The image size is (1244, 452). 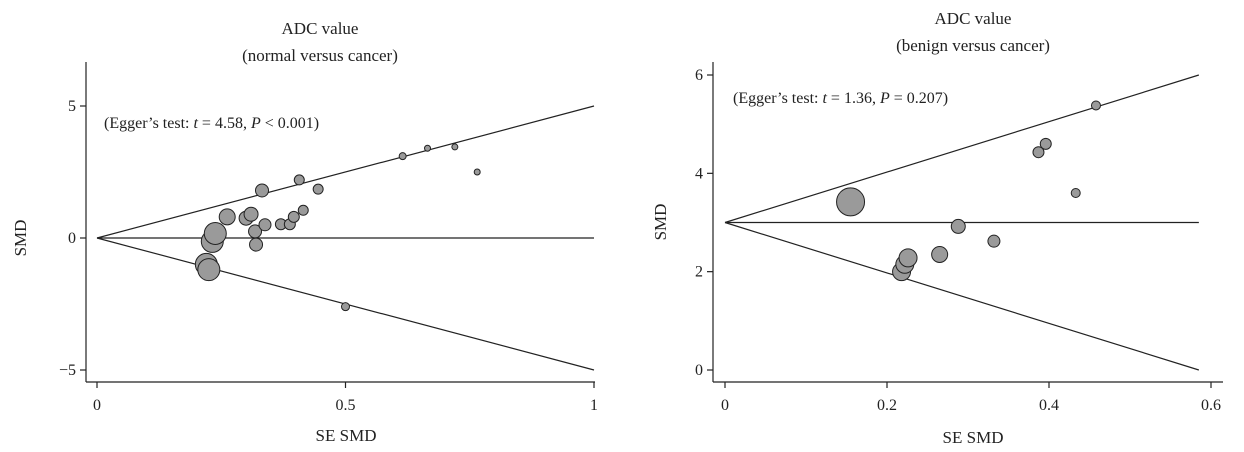 I want to click on y-tick-label: 6, so click(x=699, y=75).